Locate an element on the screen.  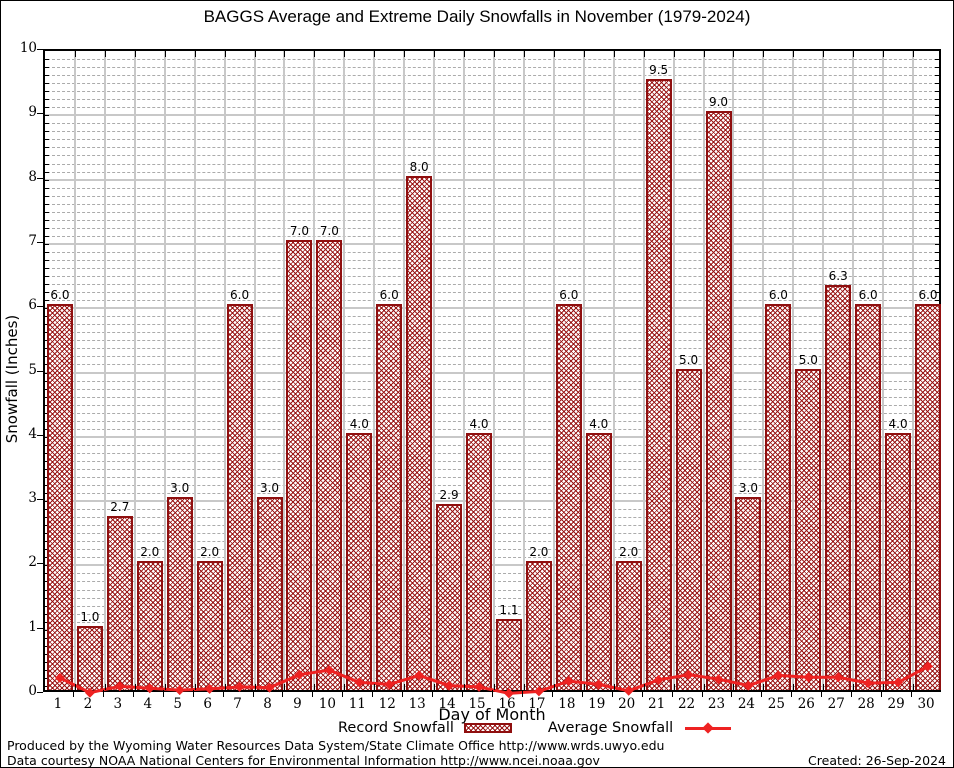
x-tick-label: 24 is located at coordinates (746, 704).